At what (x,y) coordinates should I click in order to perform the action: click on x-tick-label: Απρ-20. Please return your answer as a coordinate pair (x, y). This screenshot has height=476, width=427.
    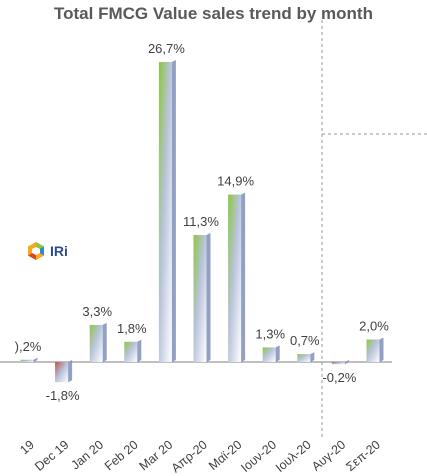
    Looking at the image, I should click on (189, 457).